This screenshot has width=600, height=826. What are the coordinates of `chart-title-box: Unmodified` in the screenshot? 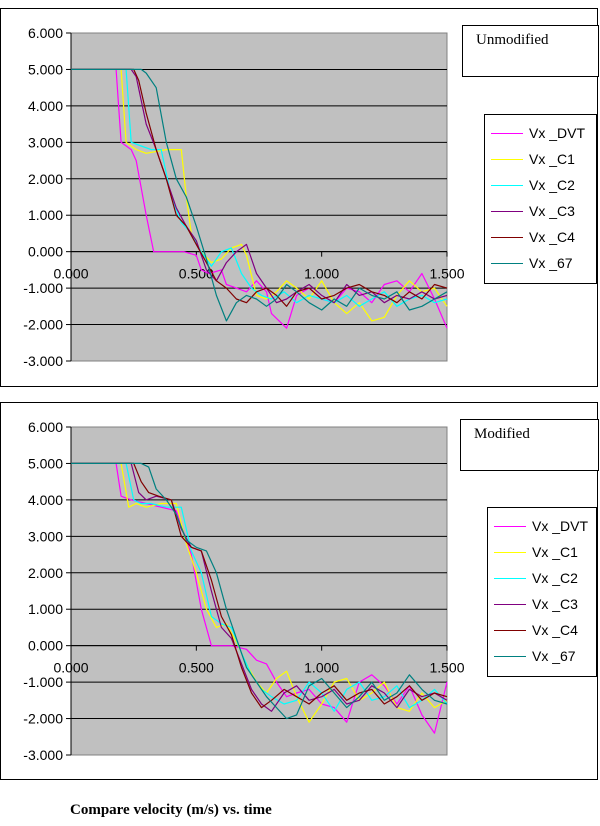 It's located at (530, 51).